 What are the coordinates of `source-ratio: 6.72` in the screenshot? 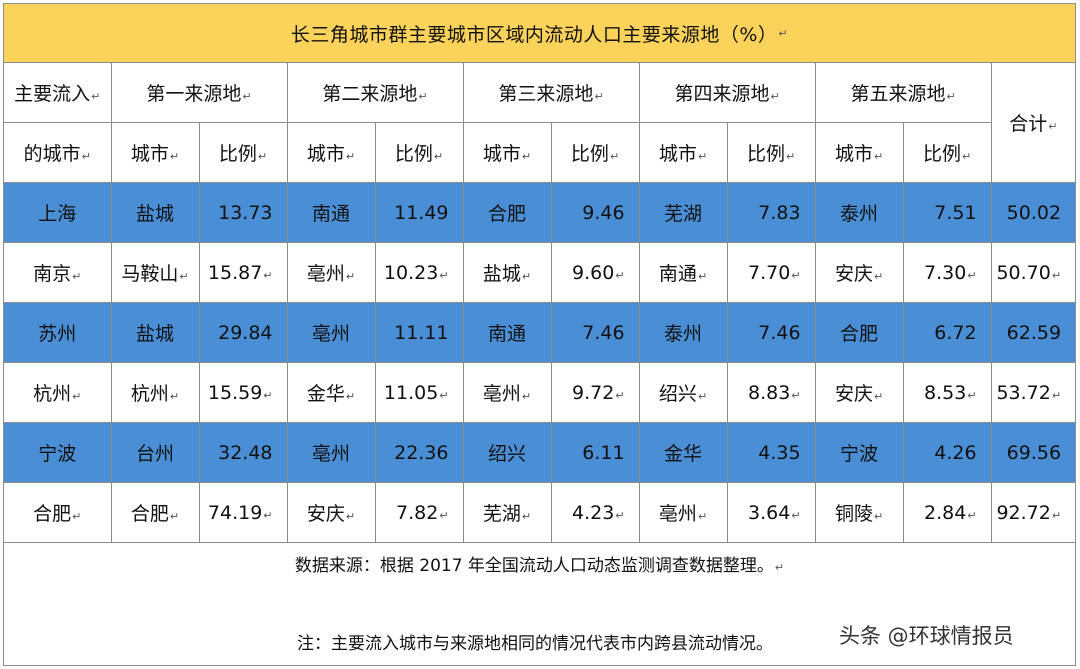 It's located at (947, 332).